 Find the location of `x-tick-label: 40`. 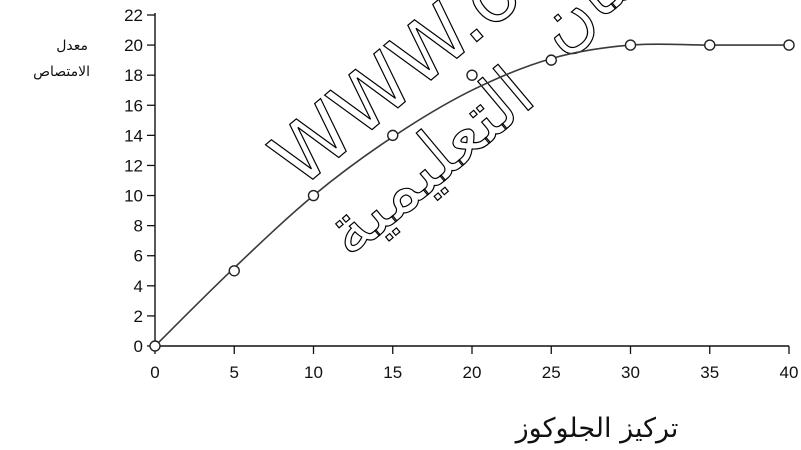

x-tick-label: 40 is located at coordinates (789, 372).